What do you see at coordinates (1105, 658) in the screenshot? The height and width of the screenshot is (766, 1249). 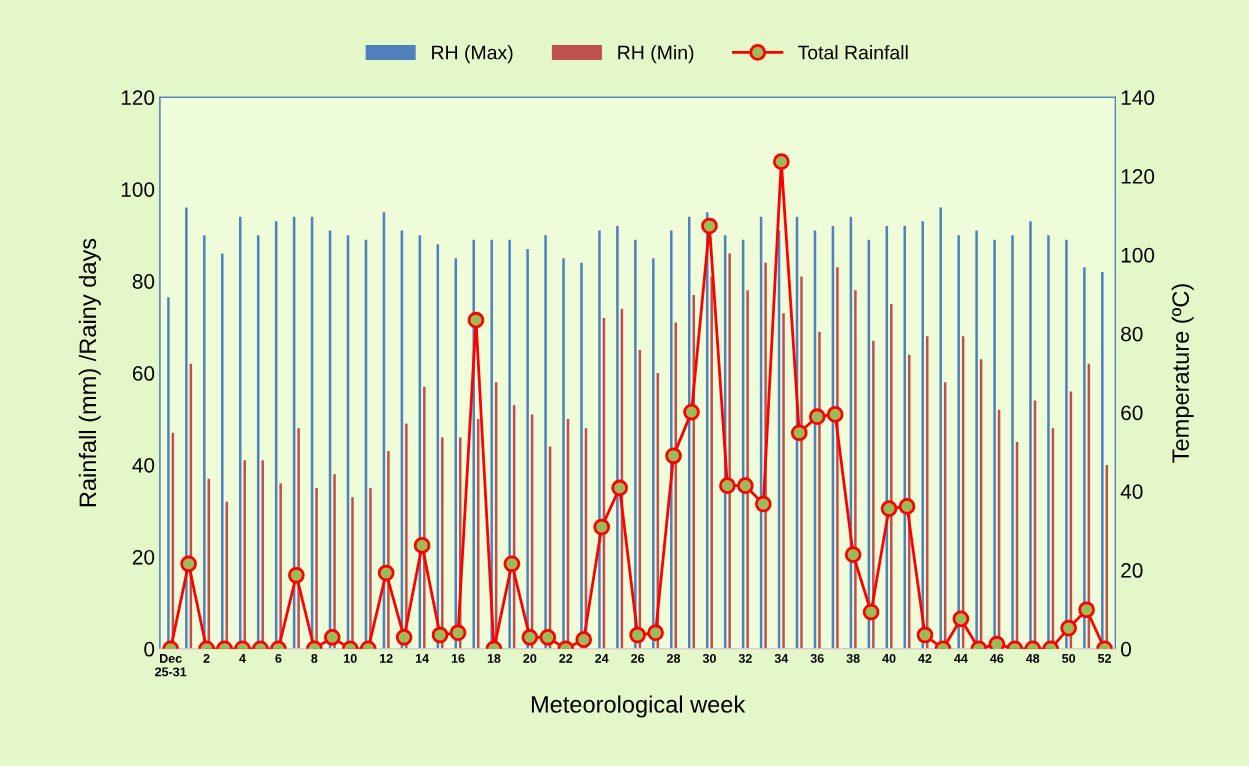 I see `x-tick-label: 52` at bounding box center [1105, 658].